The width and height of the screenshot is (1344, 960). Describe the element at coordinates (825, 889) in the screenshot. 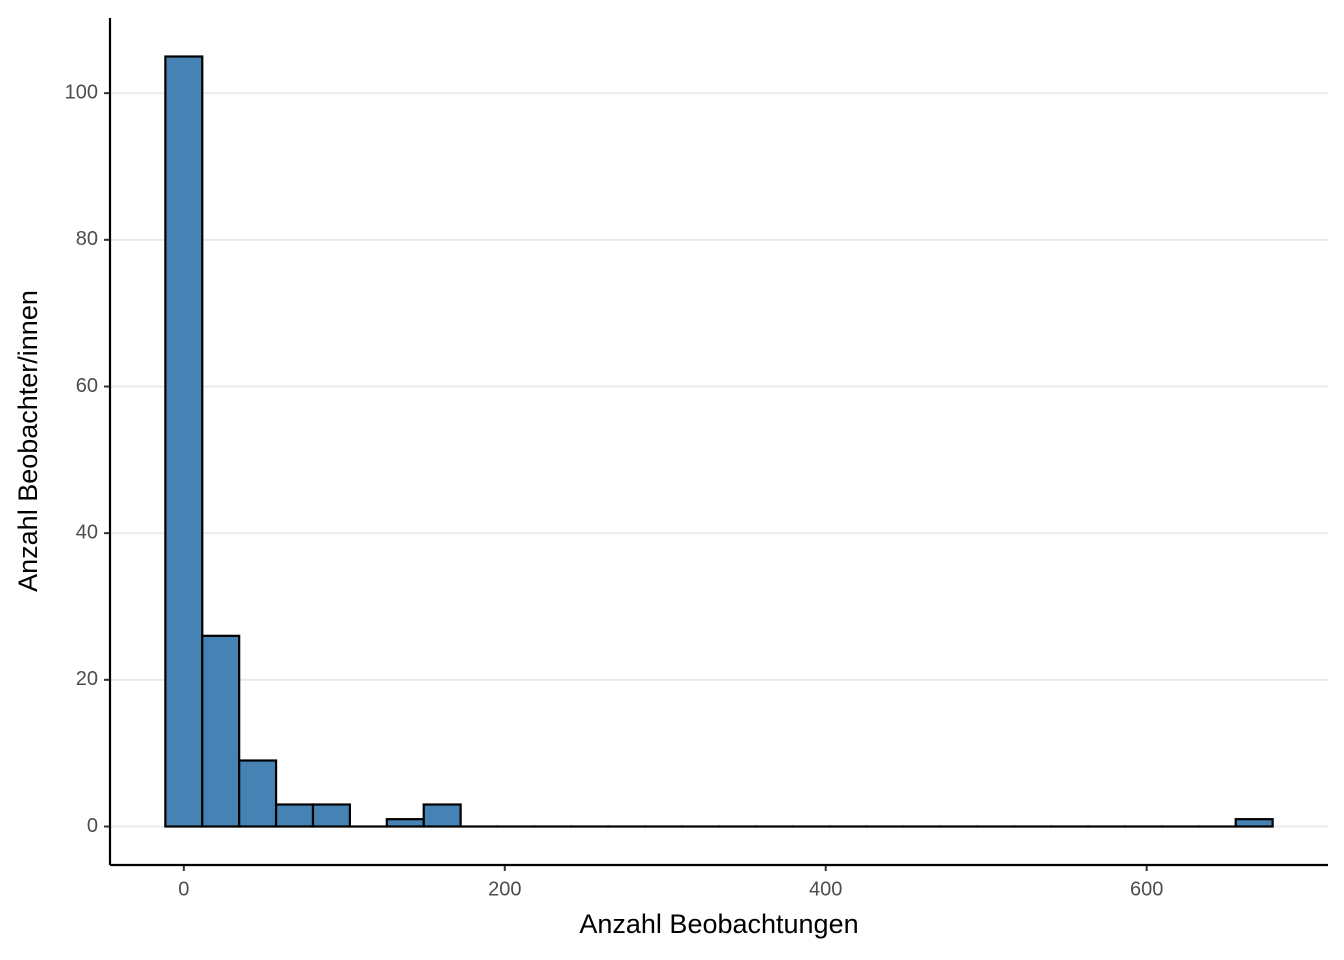

I see `x-tick-label: 400` at that location.